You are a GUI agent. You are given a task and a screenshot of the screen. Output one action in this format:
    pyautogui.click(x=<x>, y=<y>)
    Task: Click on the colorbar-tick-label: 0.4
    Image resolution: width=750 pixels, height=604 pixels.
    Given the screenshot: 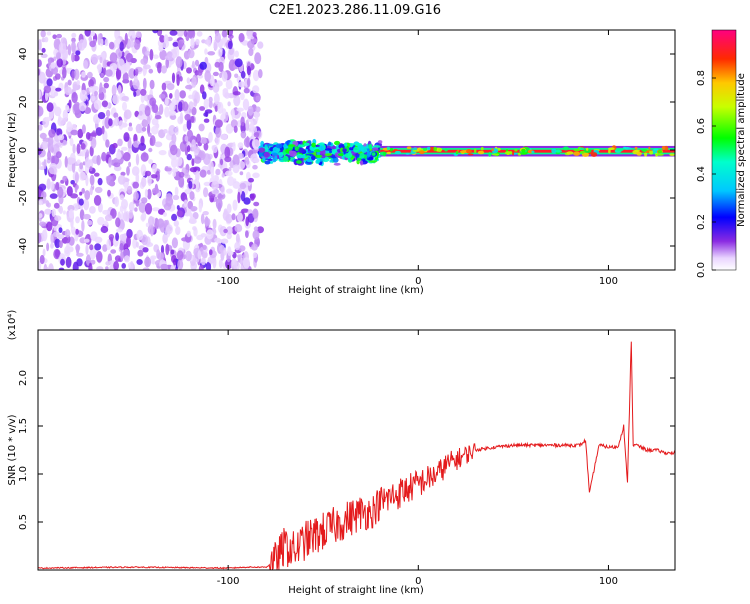 What is the action you would take?
    pyautogui.click(x=701, y=174)
    